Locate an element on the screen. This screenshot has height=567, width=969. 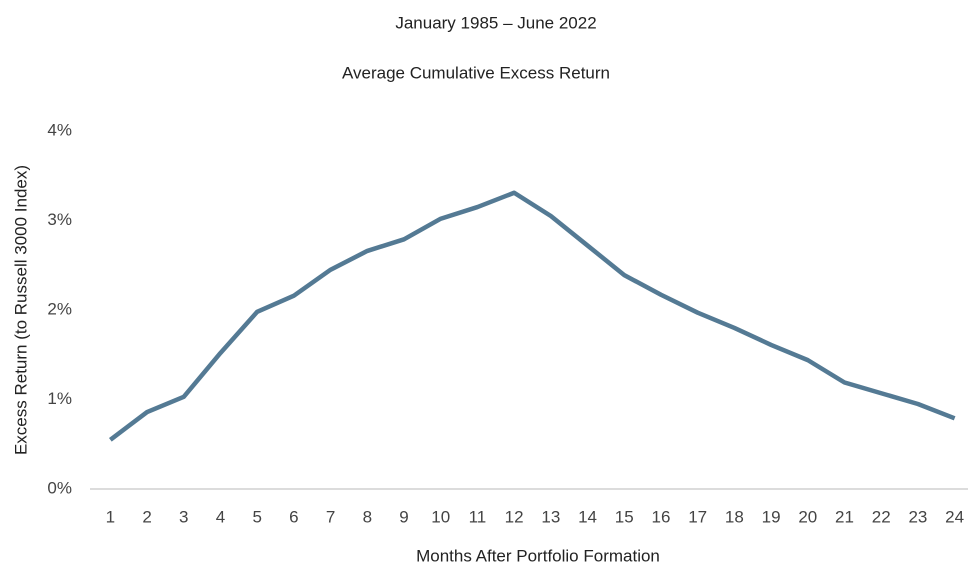
x-tick-label: 2 is located at coordinates (146, 516).